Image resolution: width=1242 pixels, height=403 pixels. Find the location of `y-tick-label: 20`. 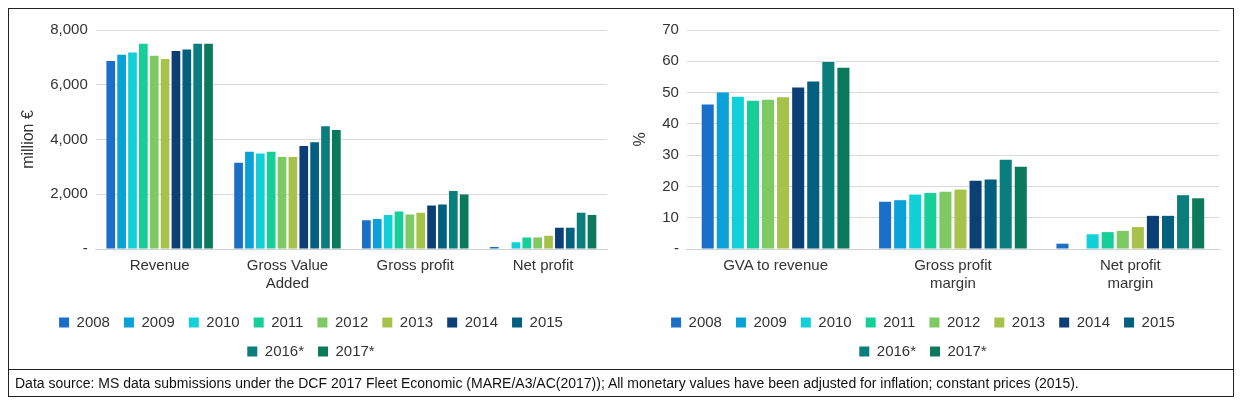

y-tick-label: 20 is located at coordinates (670, 185).